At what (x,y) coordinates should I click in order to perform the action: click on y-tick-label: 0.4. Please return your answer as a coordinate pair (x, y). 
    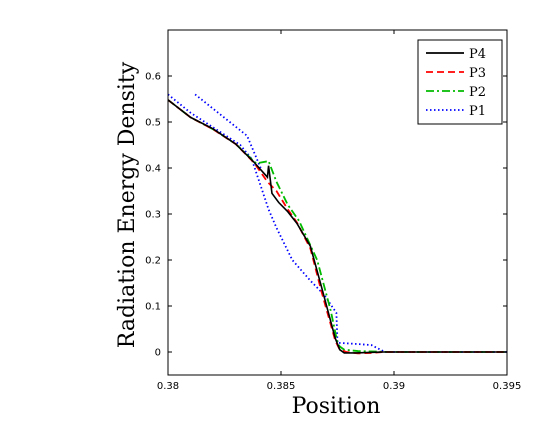
    Looking at the image, I should click on (153, 169).